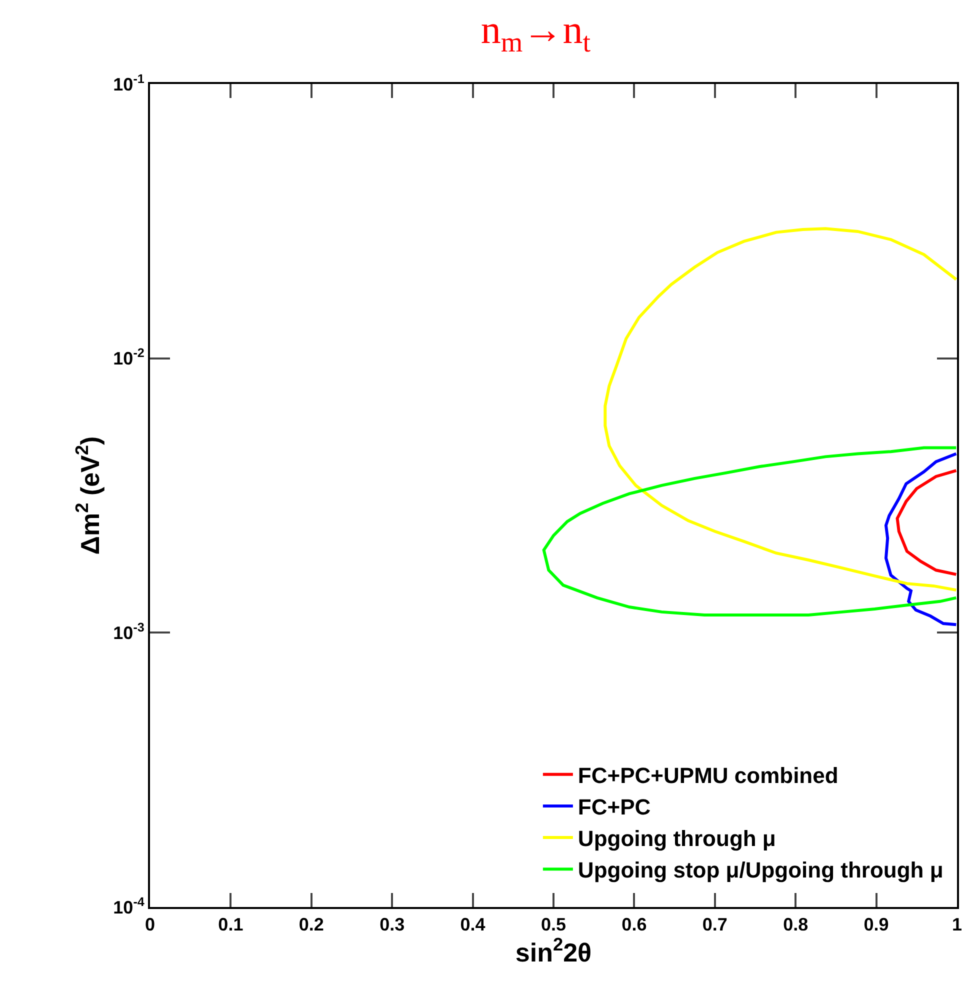 The width and height of the screenshot is (974, 997). Describe the element at coordinates (957, 924) in the screenshot. I see `x-tick-label: 1` at that location.